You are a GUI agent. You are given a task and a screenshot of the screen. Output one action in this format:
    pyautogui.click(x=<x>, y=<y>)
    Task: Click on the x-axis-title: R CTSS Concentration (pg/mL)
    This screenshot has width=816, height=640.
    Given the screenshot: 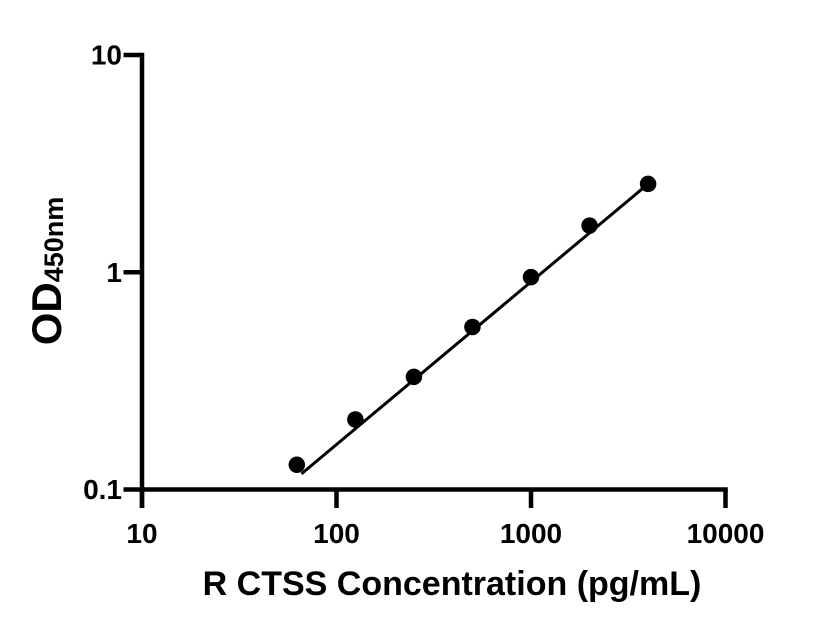 What is the action you would take?
    pyautogui.click(x=452, y=584)
    